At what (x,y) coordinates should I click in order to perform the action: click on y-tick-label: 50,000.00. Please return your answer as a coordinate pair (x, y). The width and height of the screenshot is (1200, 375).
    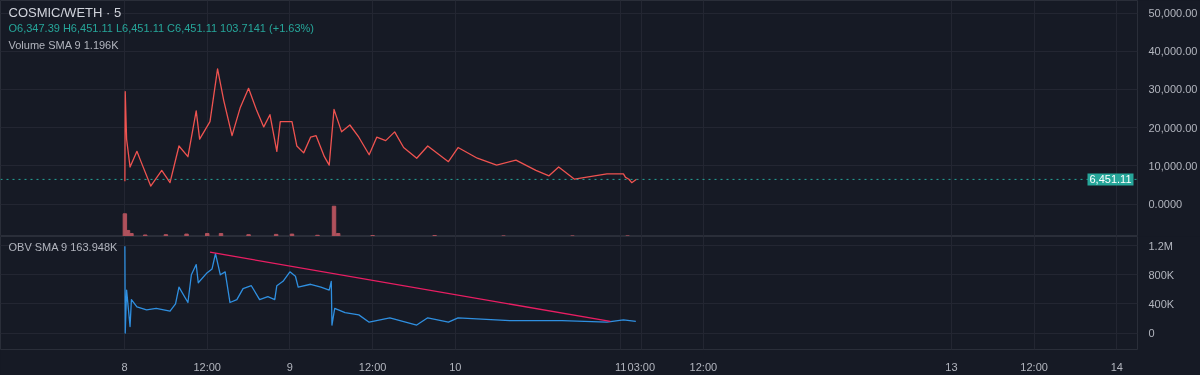
    Looking at the image, I should click on (1173, 13).